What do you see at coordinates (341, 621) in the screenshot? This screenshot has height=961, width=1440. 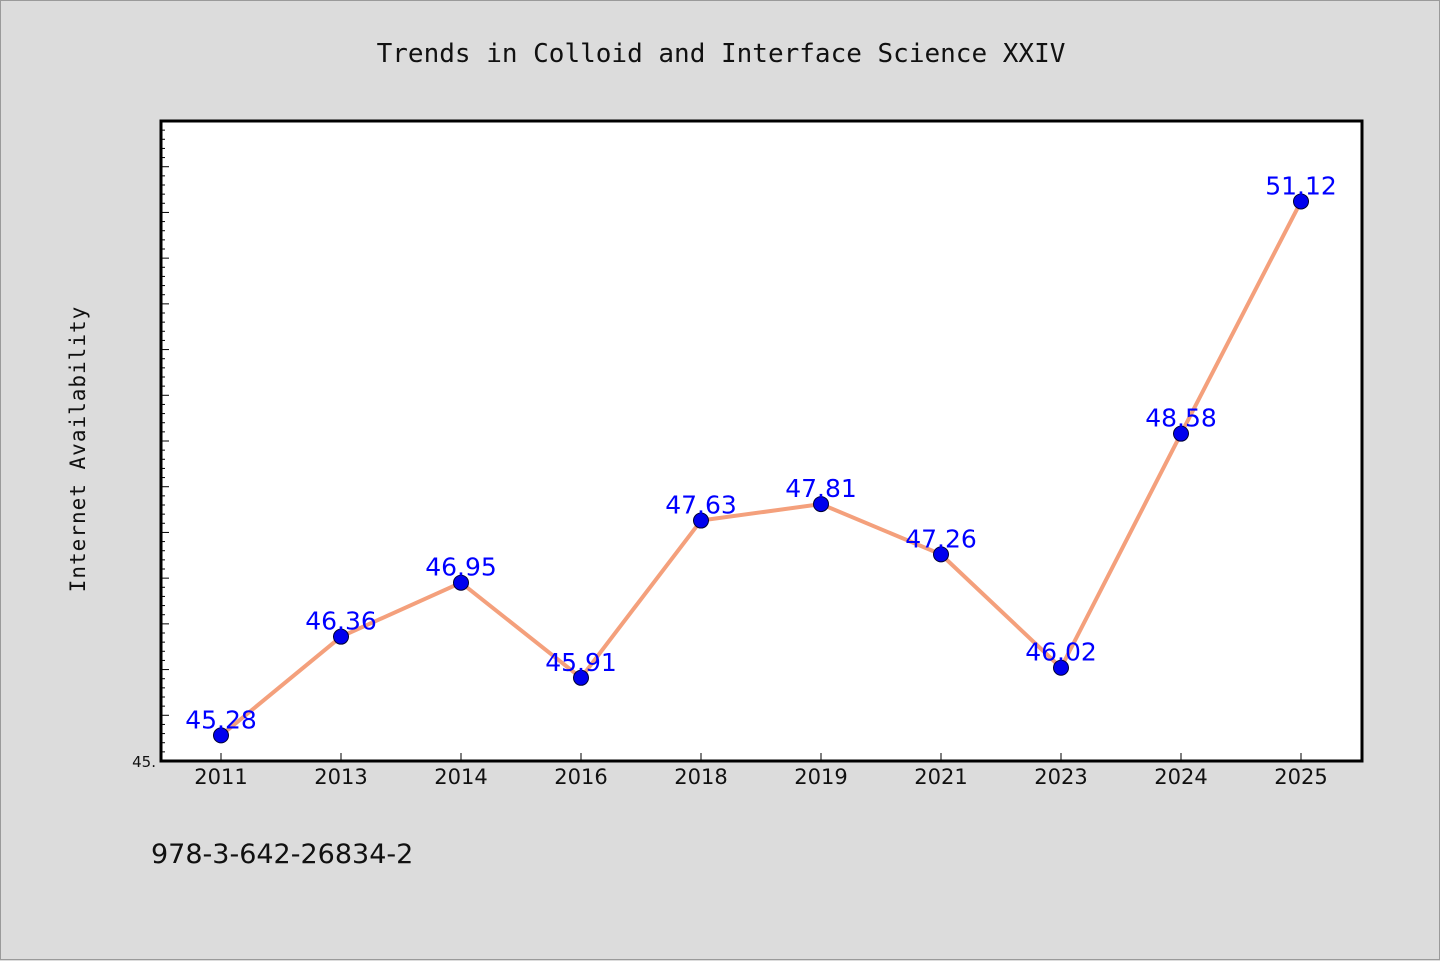 I see `data-point-label: 46.36` at bounding box center [341, 621].